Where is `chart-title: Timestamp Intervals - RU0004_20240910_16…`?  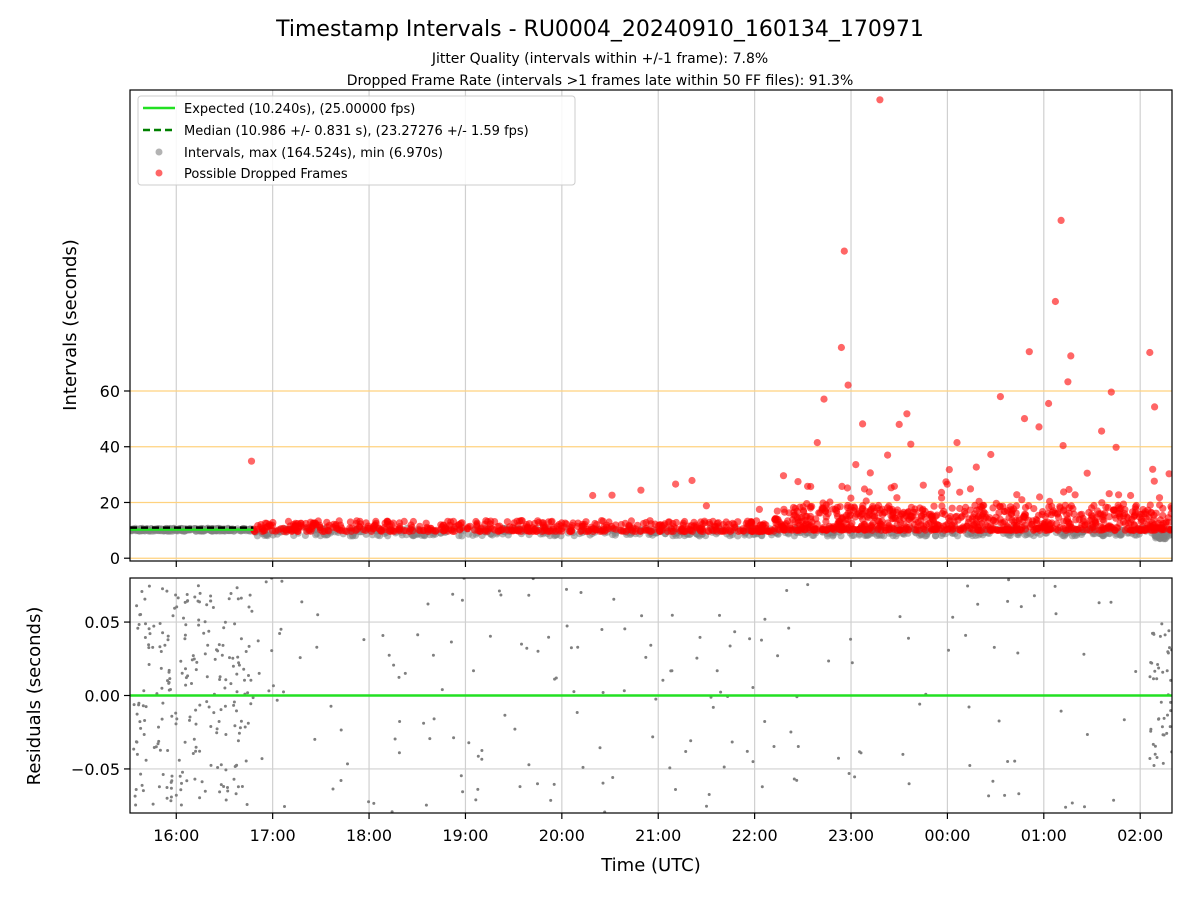 chart-title: Timestamp Intervals - RU0004_20240910_16… is located at coordinates (599, 29).